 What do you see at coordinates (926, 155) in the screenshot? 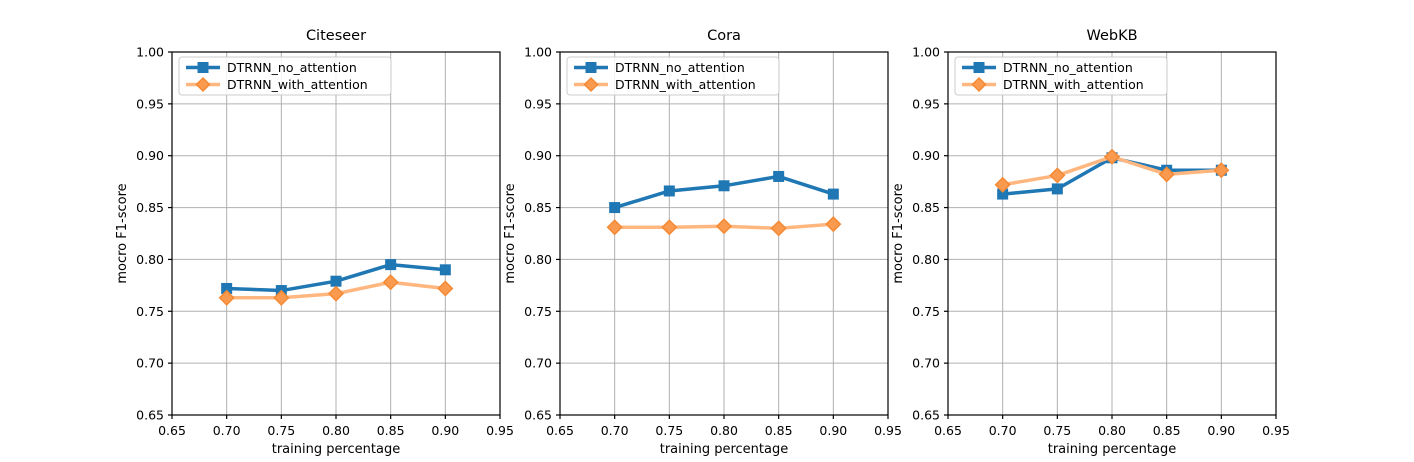
I see `y-tick-label: 0.90` at bounding box center [926, 155].